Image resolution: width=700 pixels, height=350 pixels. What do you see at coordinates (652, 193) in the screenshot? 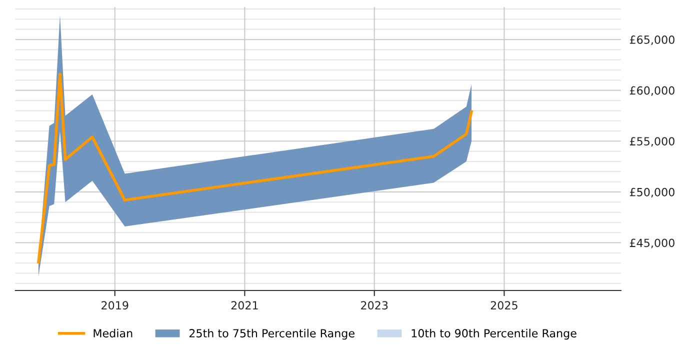
I see `y-tick-label: £50,000` at bounding box center [652, 193].